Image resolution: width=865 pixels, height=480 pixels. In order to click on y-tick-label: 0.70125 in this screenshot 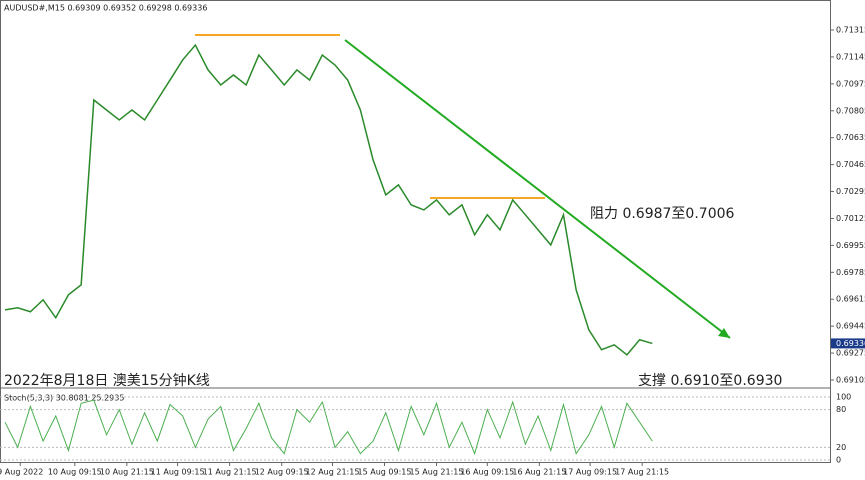, I will do `click(850, 218)`.